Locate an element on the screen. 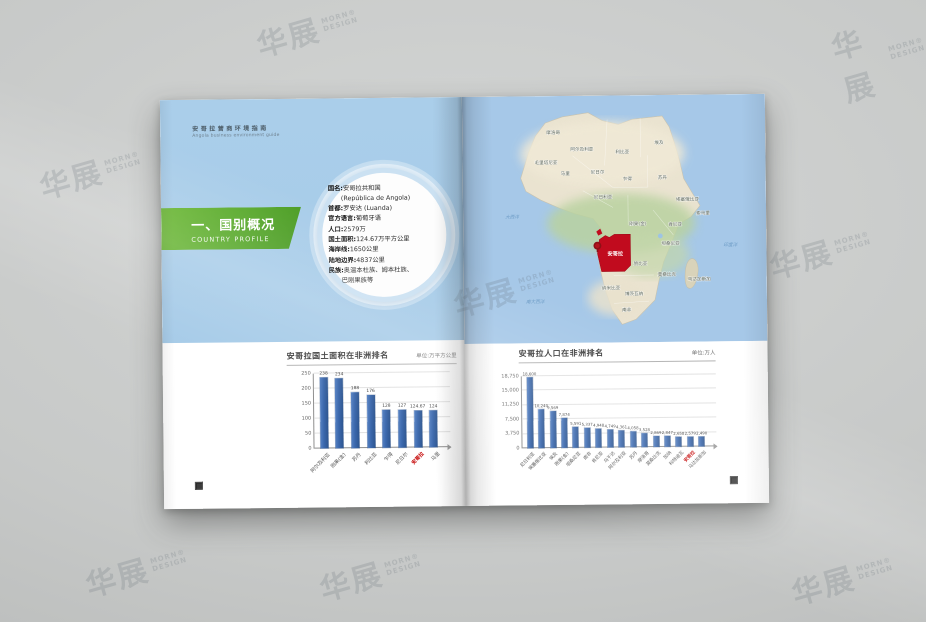  bar-slot: 234 刚果(金) is located at coordinates (339, 421).